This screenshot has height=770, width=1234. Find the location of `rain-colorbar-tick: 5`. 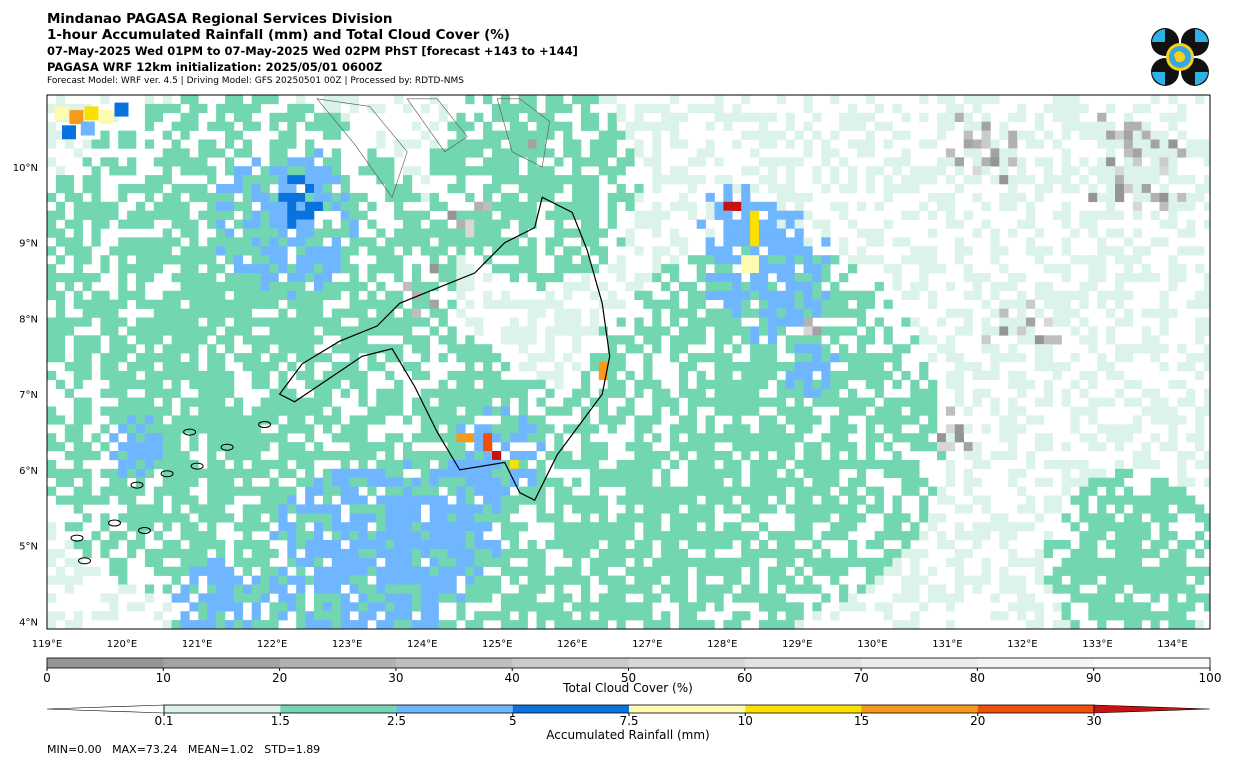

rain-colorbar-tick: 5 is located at coordinates (513, 721).